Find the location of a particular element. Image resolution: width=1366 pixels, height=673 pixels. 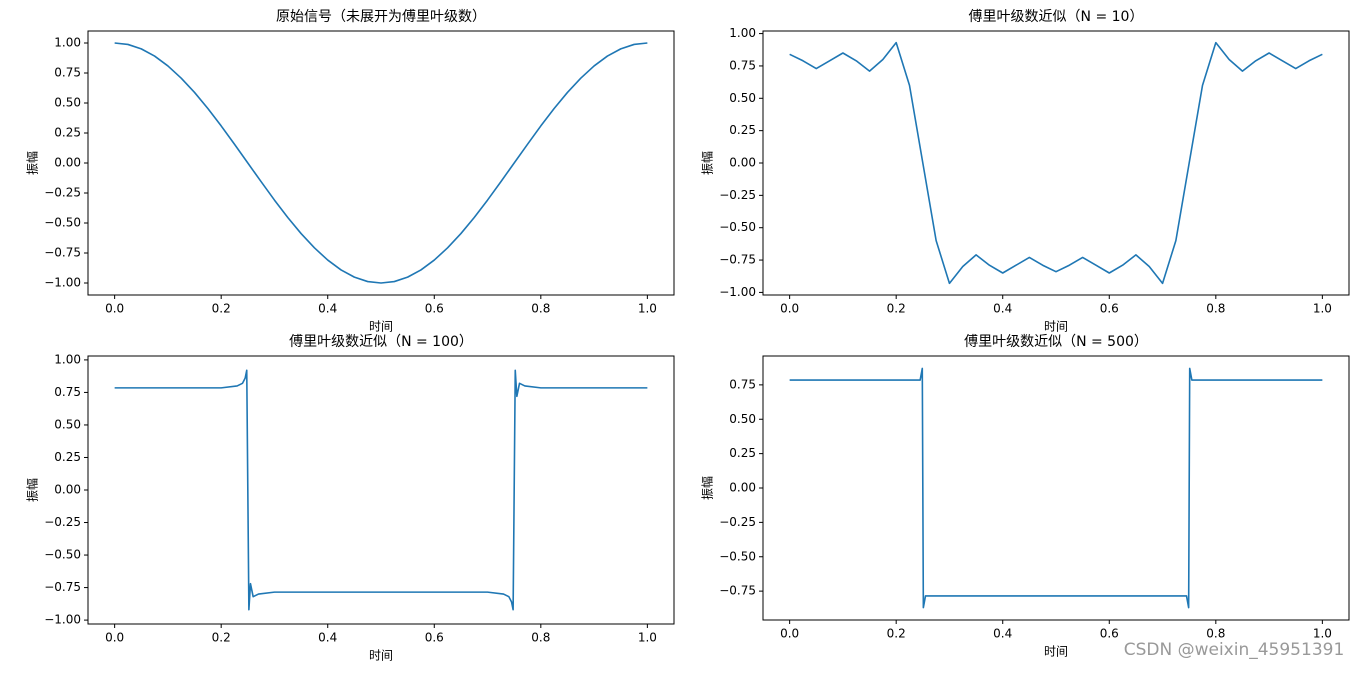

subplot-title: 原始信号（未展开为傅里叶级数） is located at coordinates (381, 17).